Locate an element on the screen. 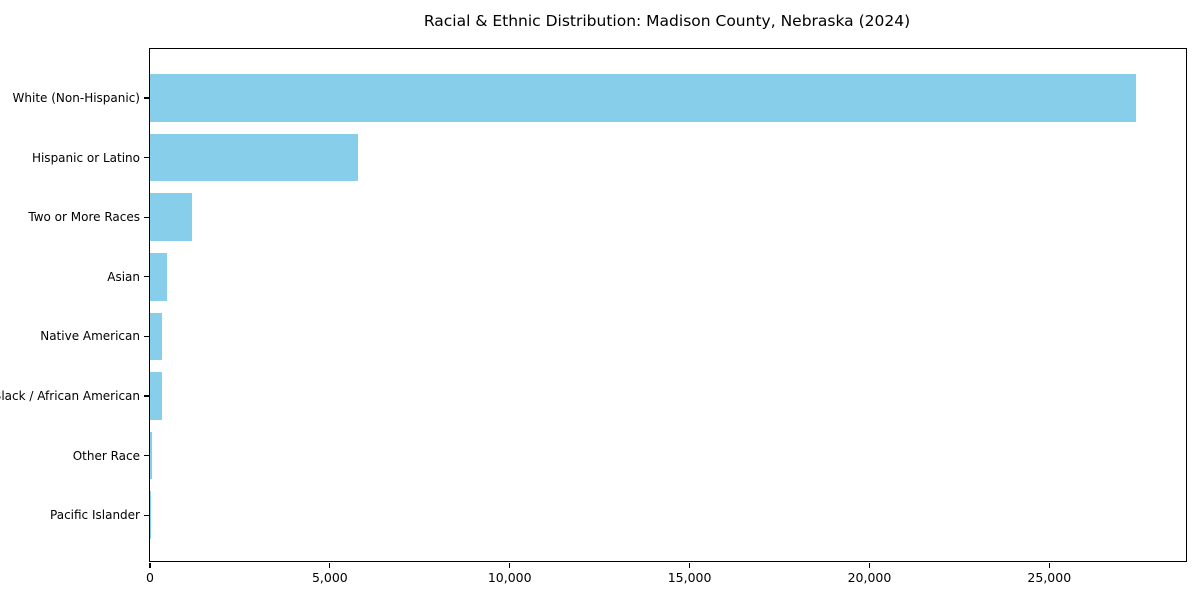 The height and width of the screenshot is (600, 1200). bar-two-or-more-races is located at coordinates (171, 217).